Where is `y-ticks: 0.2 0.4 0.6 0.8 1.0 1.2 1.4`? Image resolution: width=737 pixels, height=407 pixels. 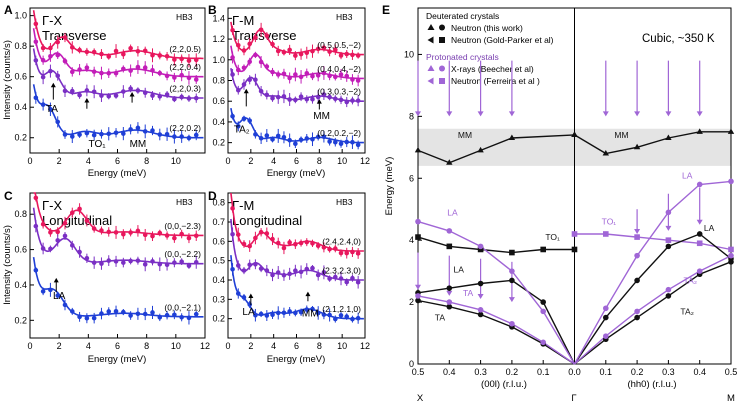 y-ticks: 0.2 0.4 0.6 0.8 1.0 1.2 1.4 is located at coordinates (222, 80).